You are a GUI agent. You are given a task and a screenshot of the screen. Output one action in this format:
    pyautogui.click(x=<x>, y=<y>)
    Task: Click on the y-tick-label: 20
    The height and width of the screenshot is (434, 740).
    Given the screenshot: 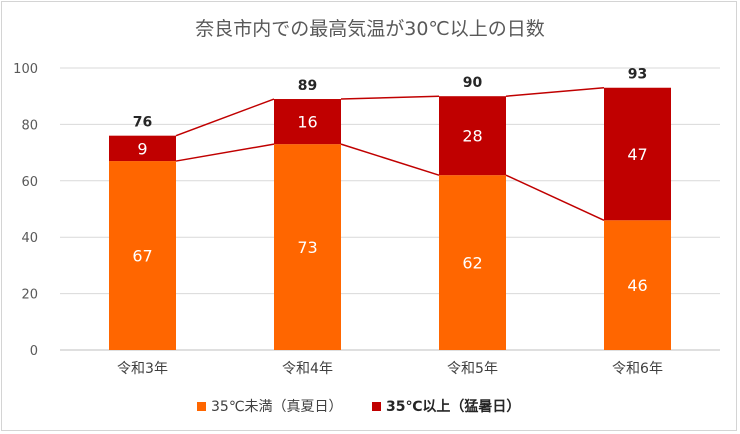 What is the action you would take?
    pyautogui.click(x=29, y=295)
    